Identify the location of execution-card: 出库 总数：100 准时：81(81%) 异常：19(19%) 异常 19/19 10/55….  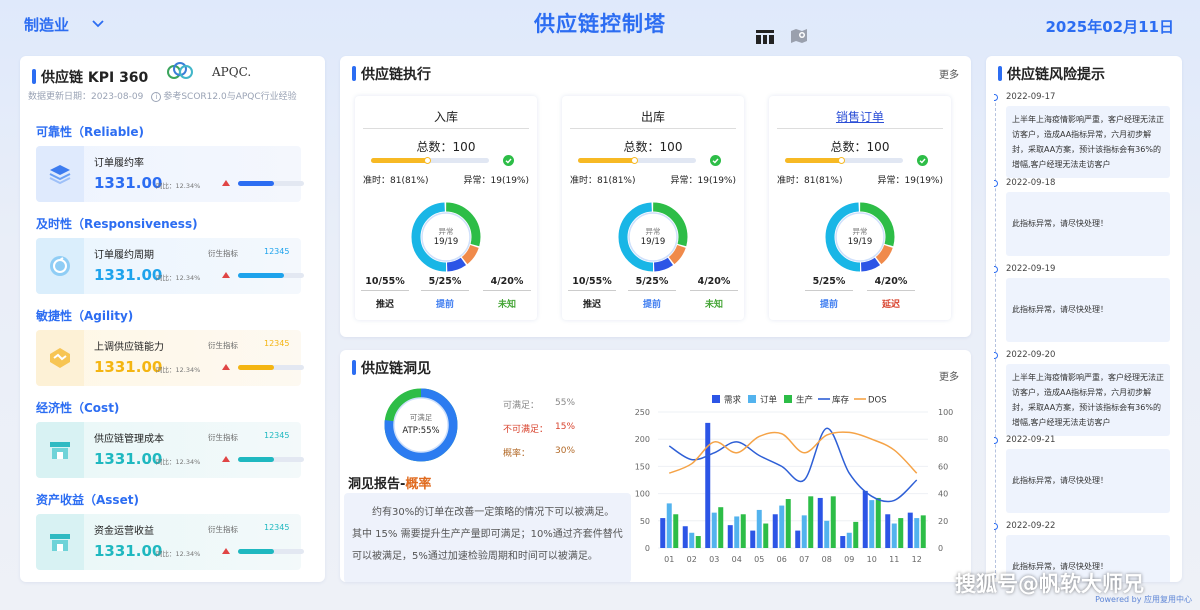
(653, 208).